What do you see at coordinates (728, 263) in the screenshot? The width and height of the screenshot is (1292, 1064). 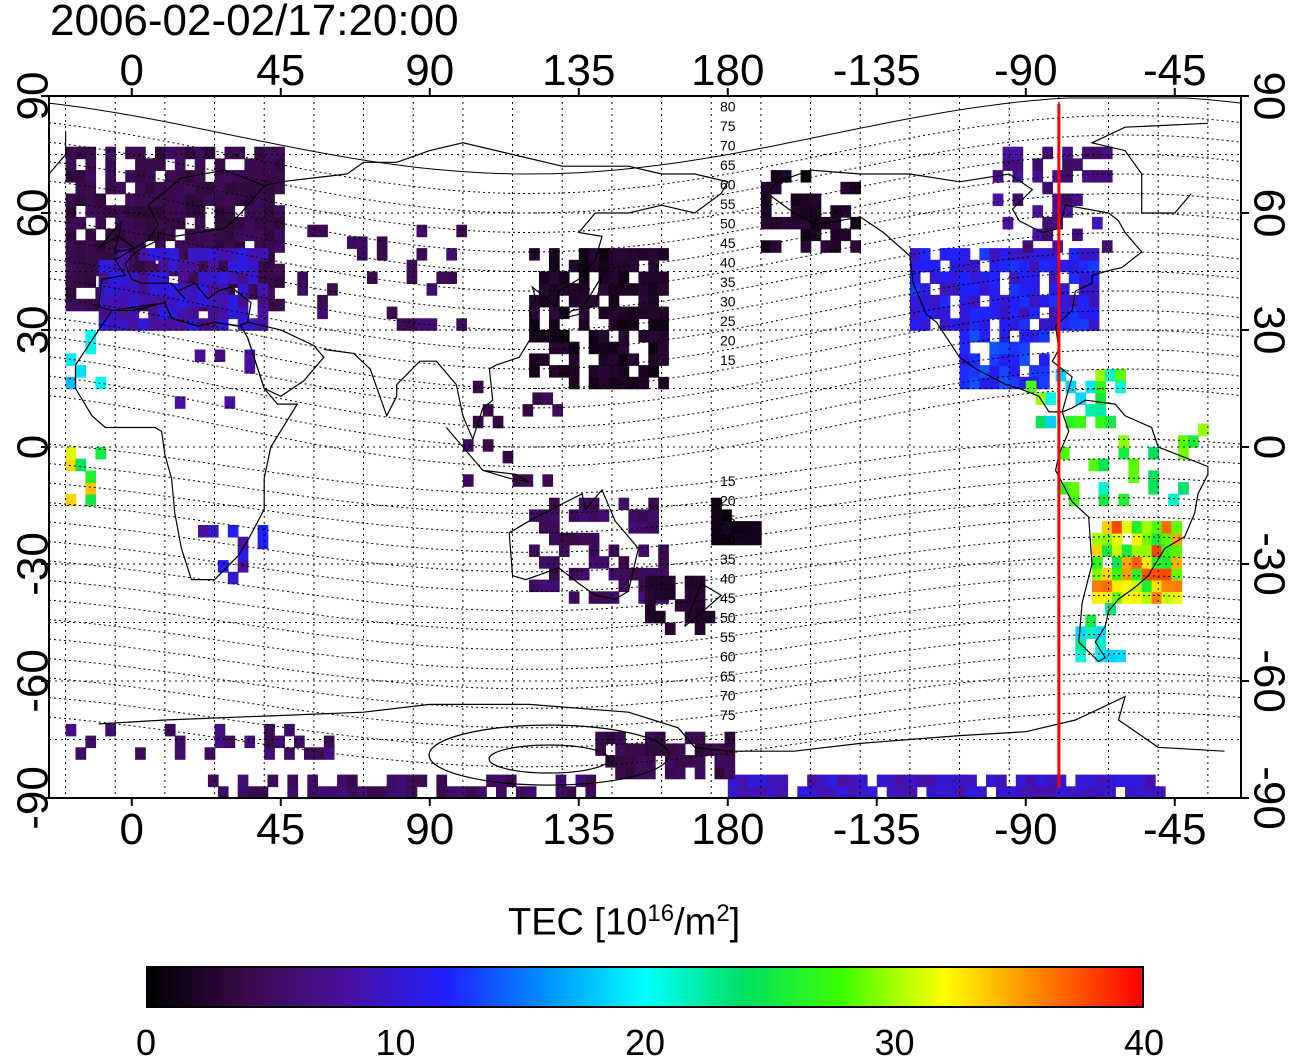 I see `contour-label: 40` at bounding box center [728, 263].